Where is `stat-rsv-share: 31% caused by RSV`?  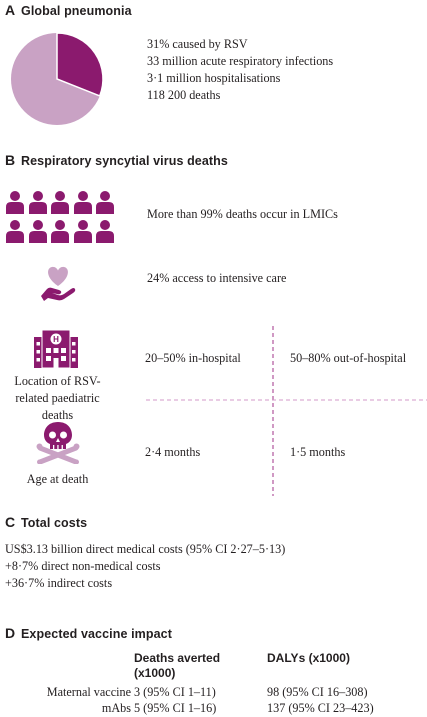
stat-rsv-share: 31% caused by RSV is located at coordinates (197, 44).